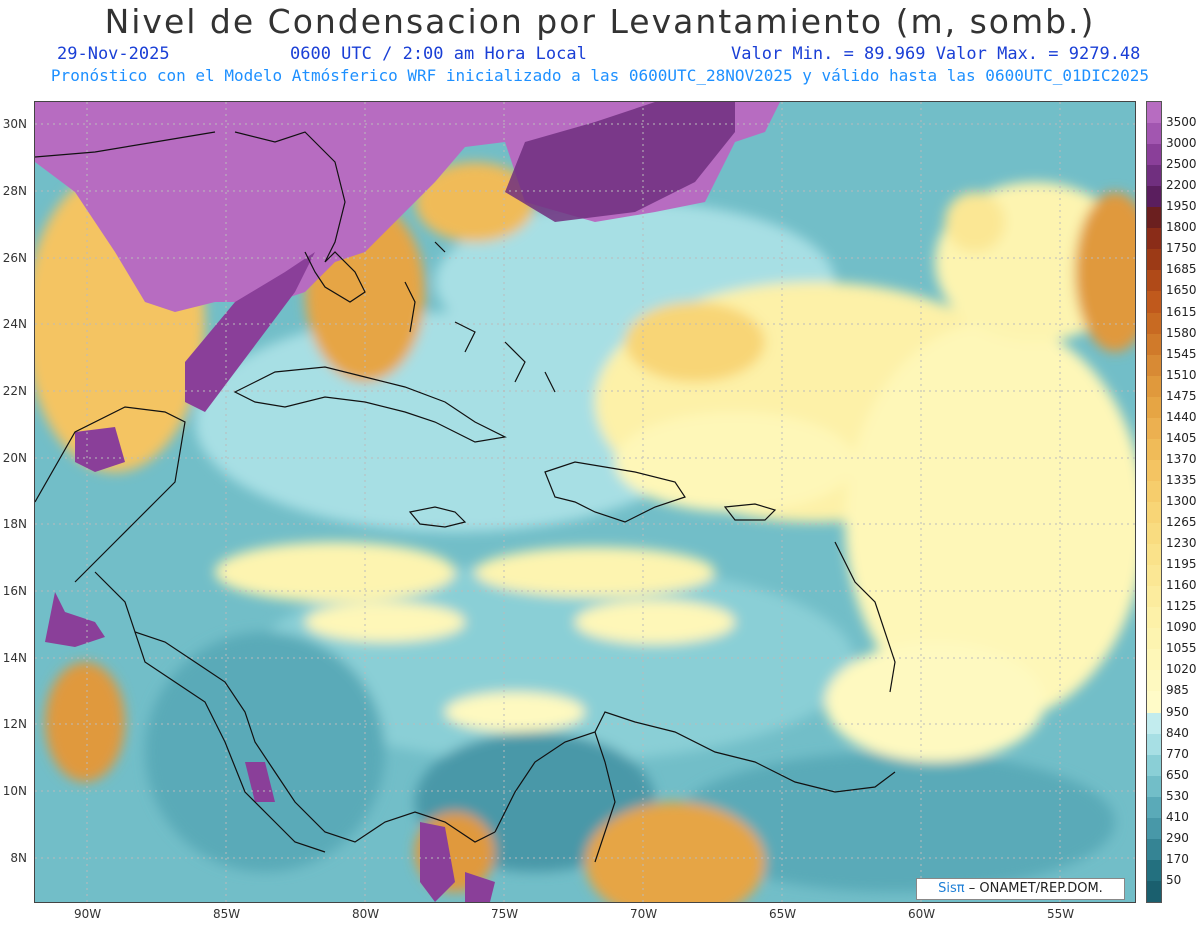 Image resolution: width=1200 pixels, height=927 pixels. What do you see at coordinates (951, 888) in the screenshot?
I see `sis-logo-text: Sisπ` at bounding box center [951, 888].